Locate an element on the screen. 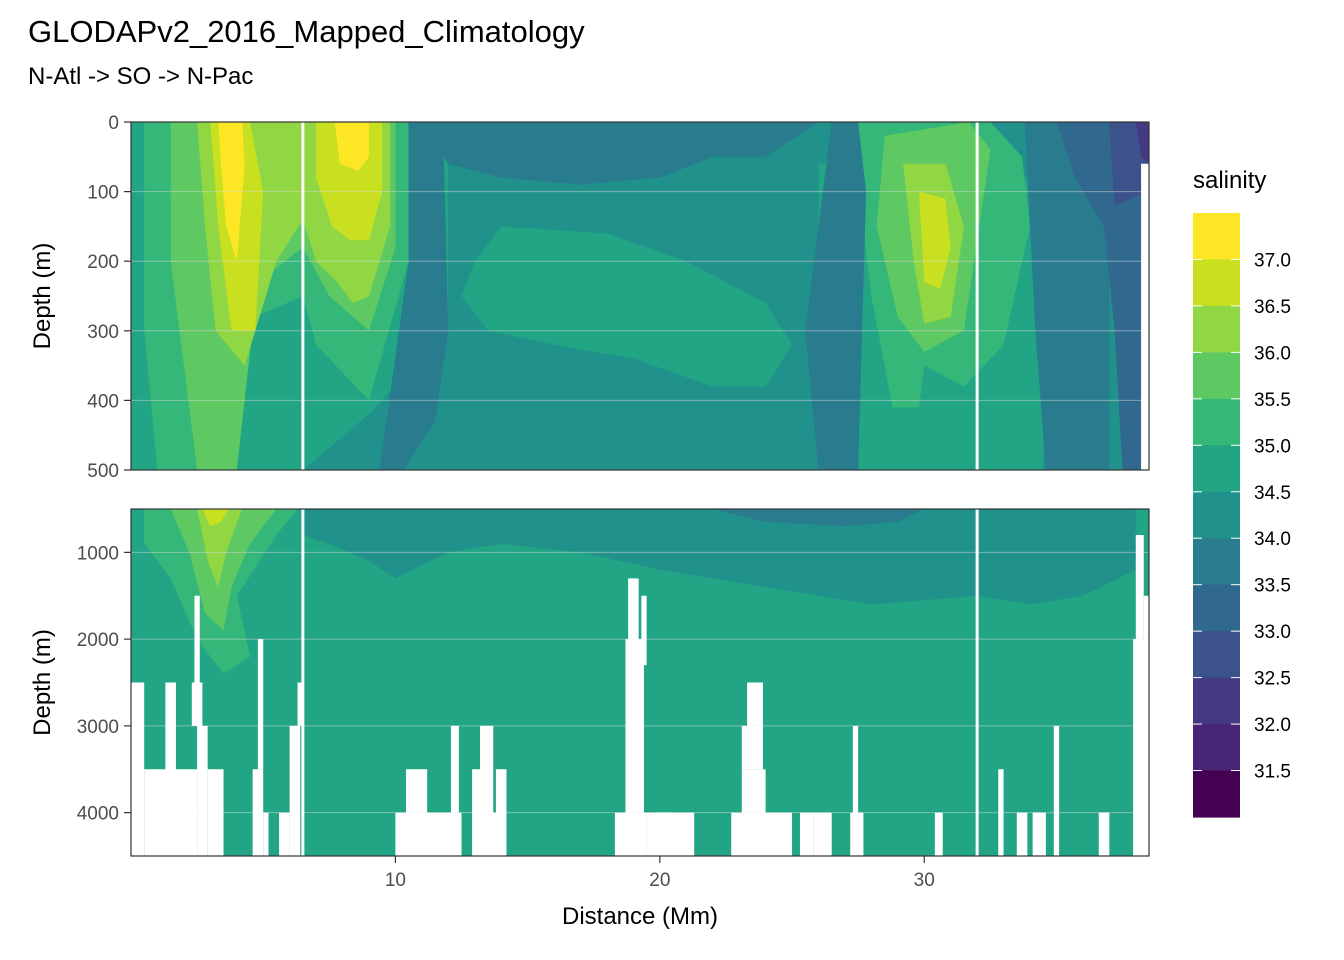  y-tick-label-upper-3: 300 is located at coordinates (103, 332).